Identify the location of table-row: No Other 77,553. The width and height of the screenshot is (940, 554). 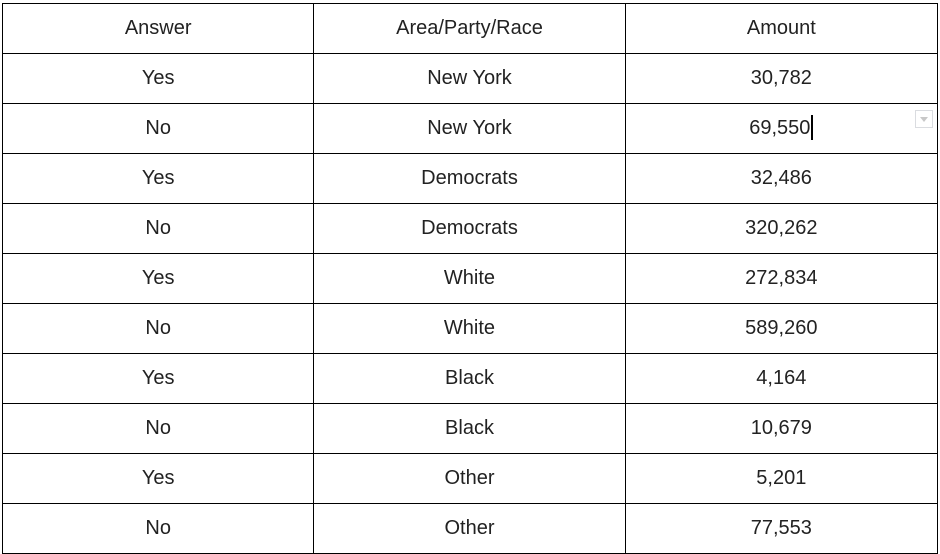
(470, 528).